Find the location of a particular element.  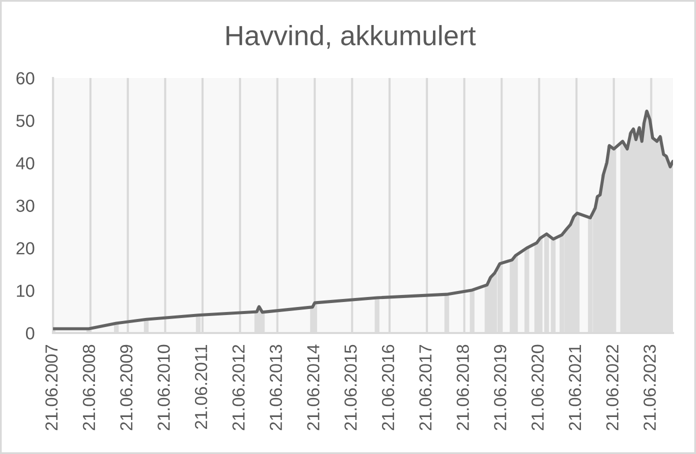

y-tick-label: 50 is located at coordinates (25, 120).